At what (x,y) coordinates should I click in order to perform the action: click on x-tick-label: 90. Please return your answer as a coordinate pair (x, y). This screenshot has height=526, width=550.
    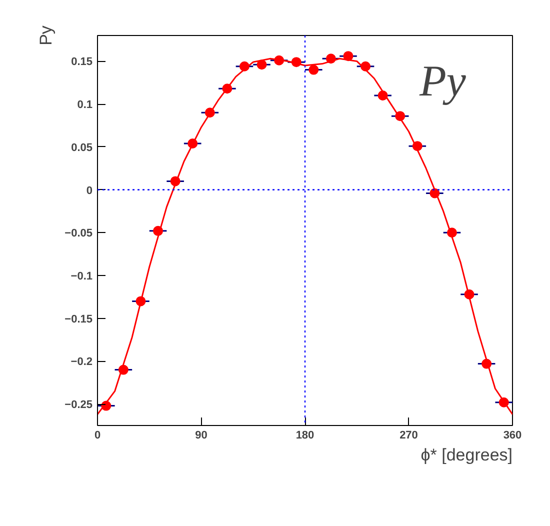
    Looking at the image, I should click on (201, 436).